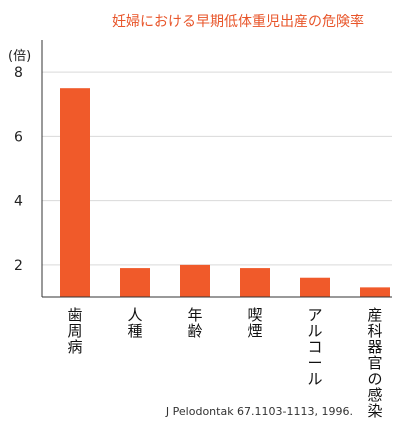 This screenshot has height=430, width=420. What do you see at coordinates (194, 323) in the screenshot?
I see `category-label: 年齢` at bounding box center [194, 323].